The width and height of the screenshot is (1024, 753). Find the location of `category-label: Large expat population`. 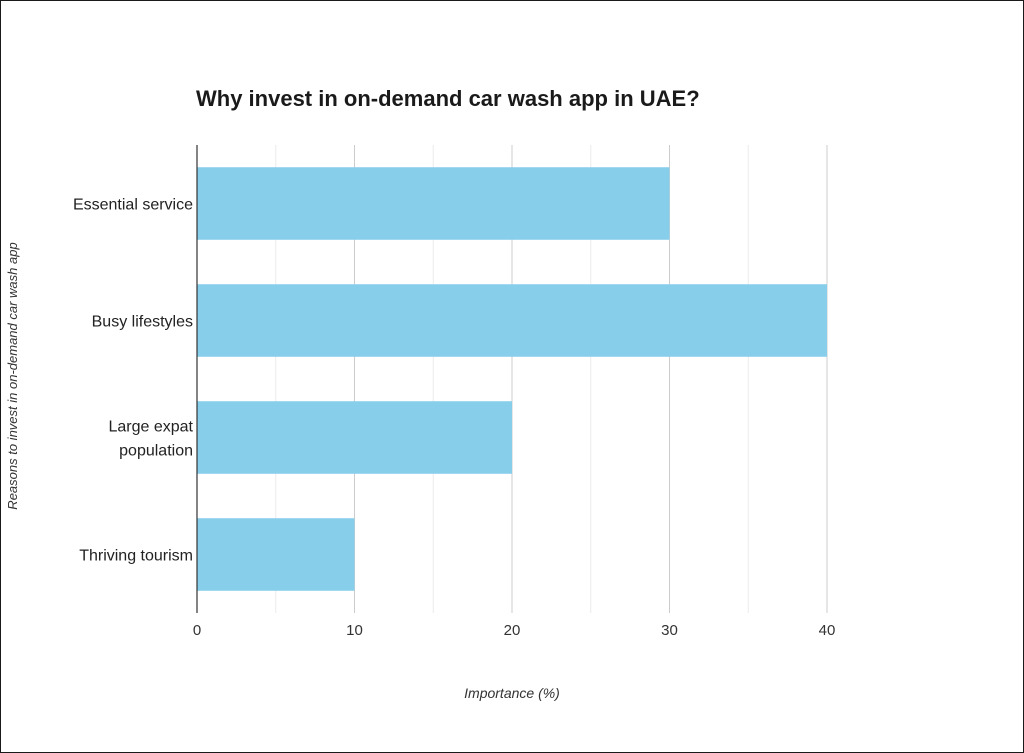

category-label: Large expat population is located at coordinates (150, 439).